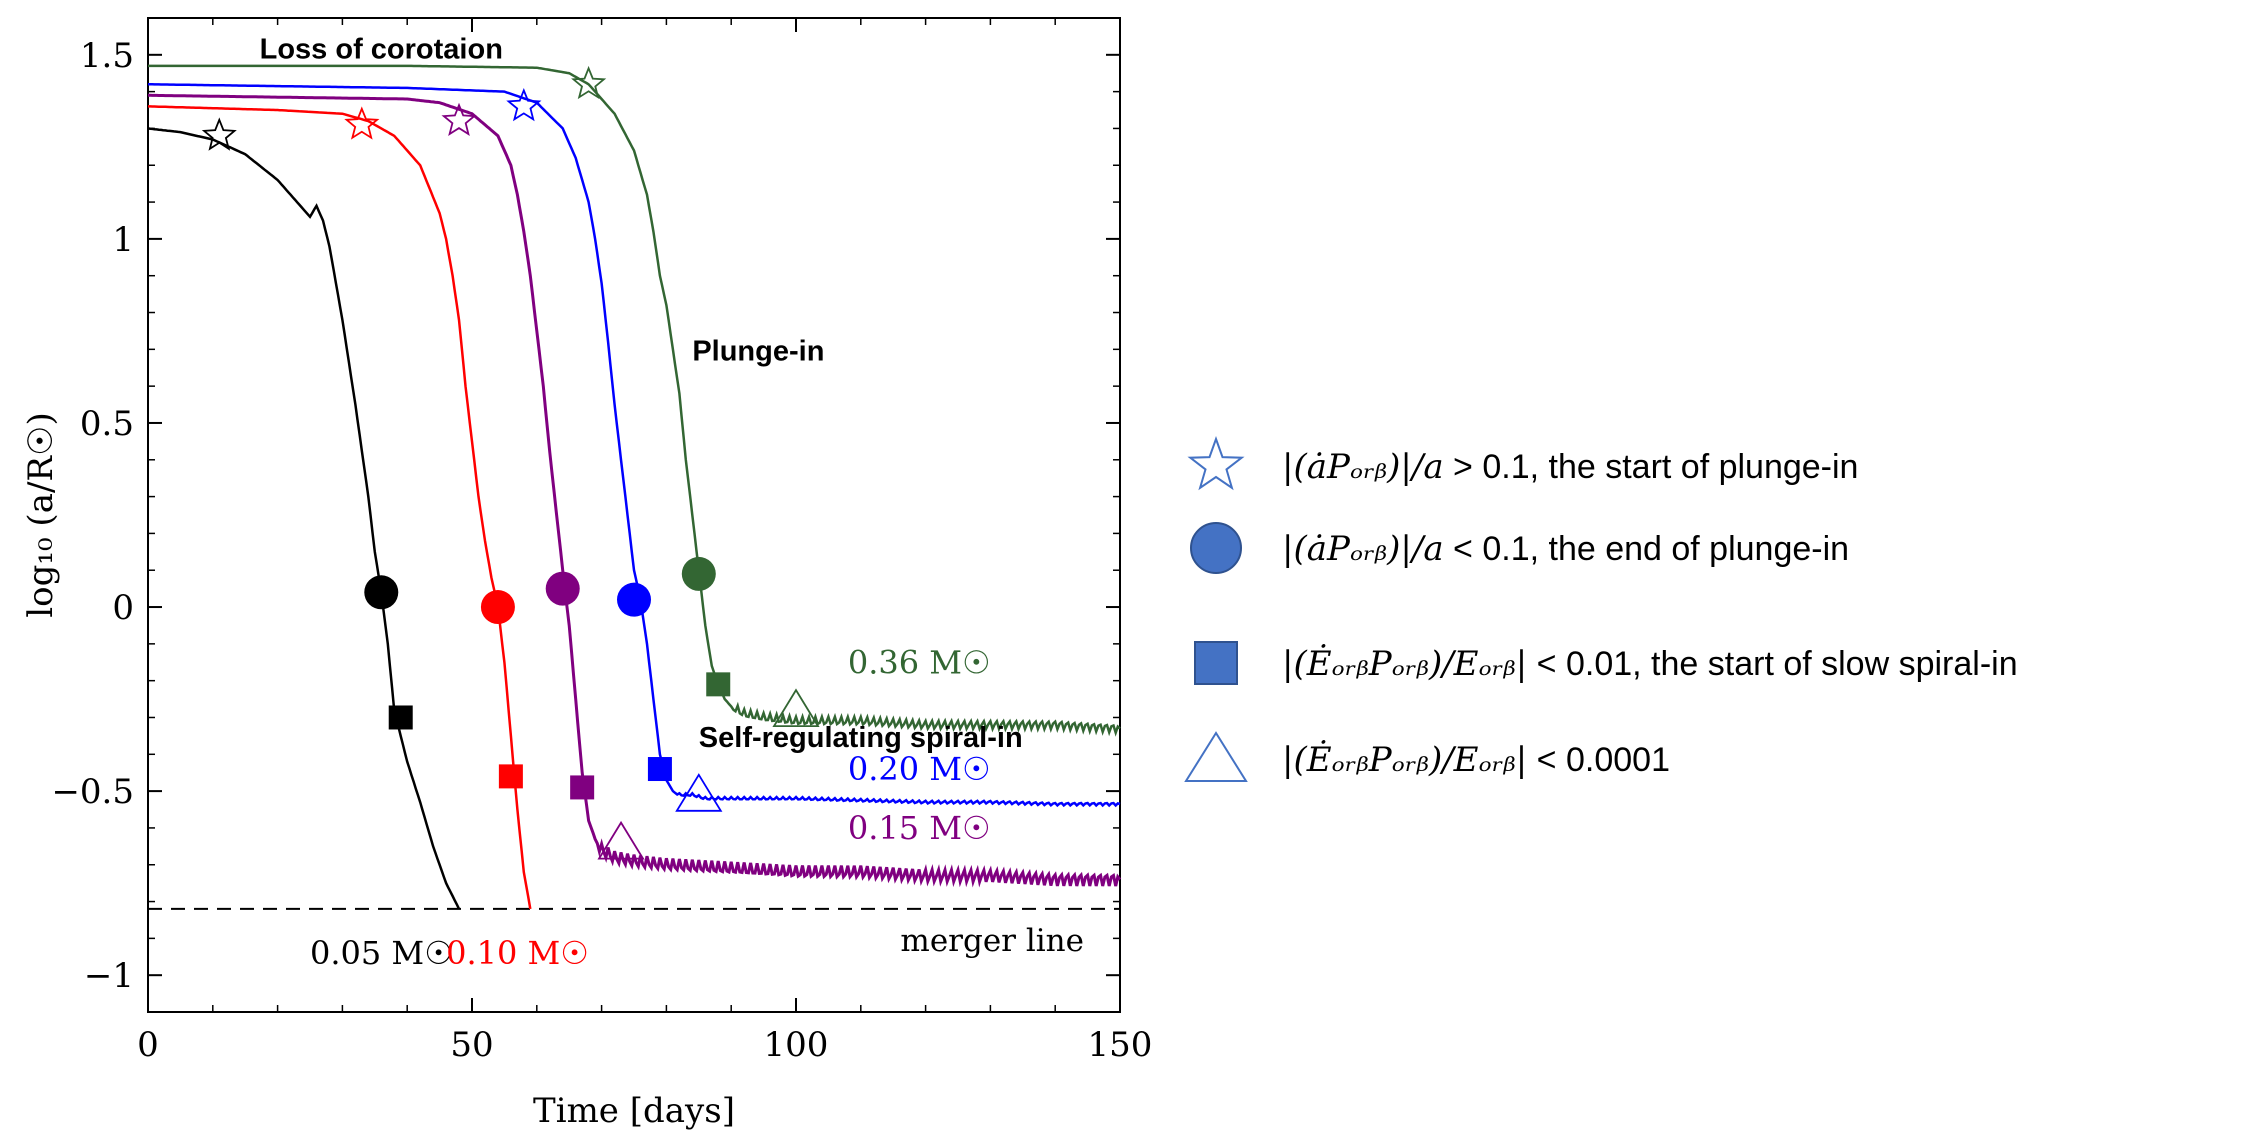 Image resolution: width=2254 pixels, height=1137 pixels. Describe the element at coordinates (861, 738) in the screenshot. I see `annotation-text: Self-regulating spiral-in` at that location.